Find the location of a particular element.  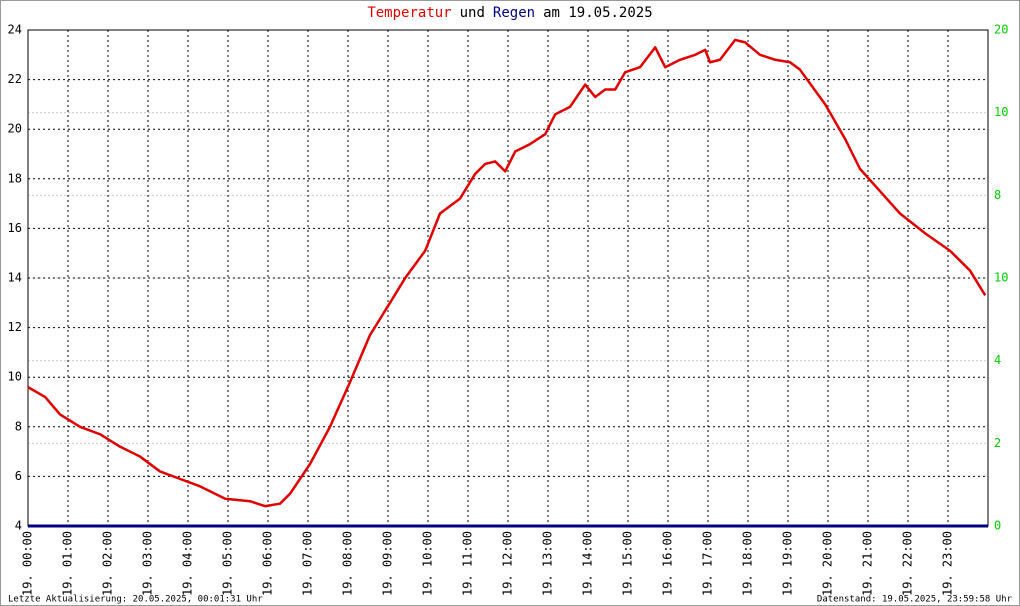

x-tick-label: 19. 10:00 is located at coordinates (428, 563).